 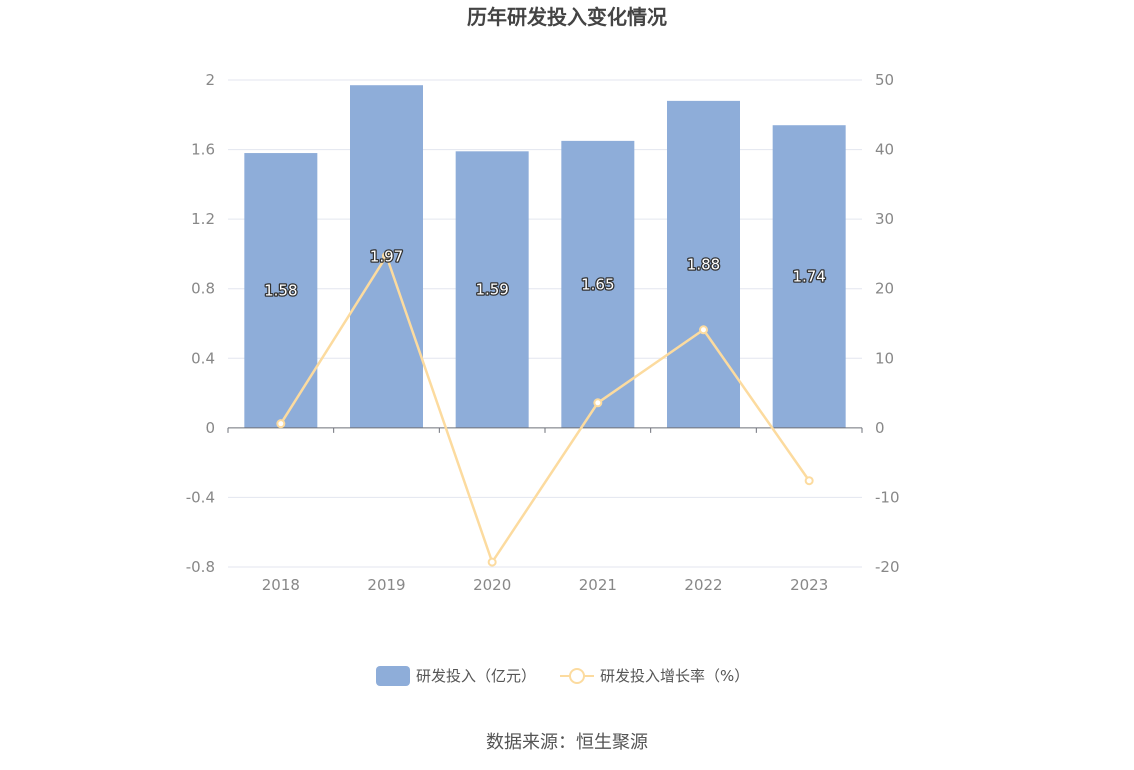 What do you see at coordinates (884, 219) in the screenshot?
I see `y-right-tick-label: 30` at bounding box center [884, 219].